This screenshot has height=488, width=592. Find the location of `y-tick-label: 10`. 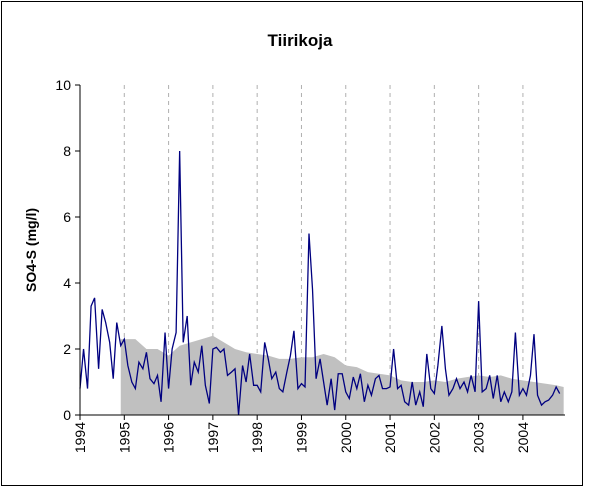

y-tick-label: 10 is located at coordinates (63, 85).